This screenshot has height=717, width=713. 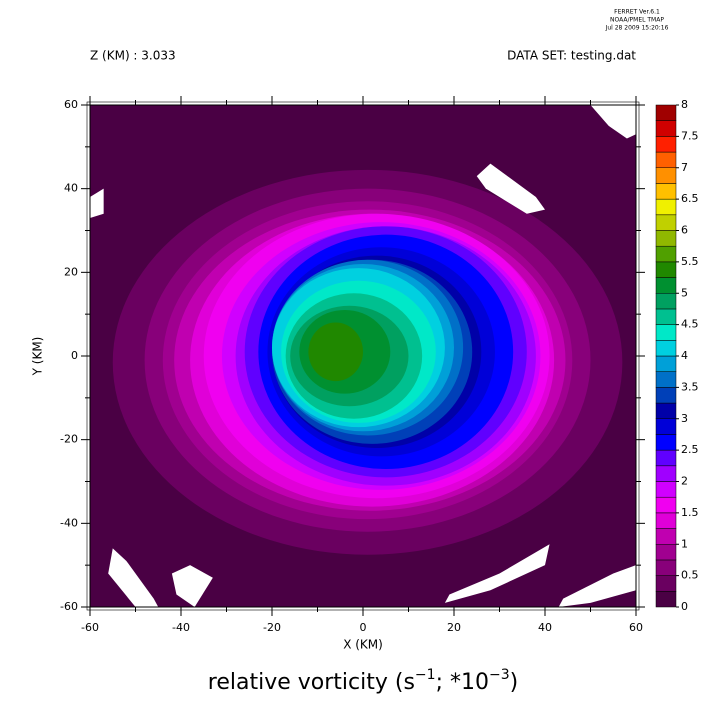 What do you see at coordinates (499, 675) in the screenshot?
I see `title-superscript: −3` at bounding box center [499, 675].